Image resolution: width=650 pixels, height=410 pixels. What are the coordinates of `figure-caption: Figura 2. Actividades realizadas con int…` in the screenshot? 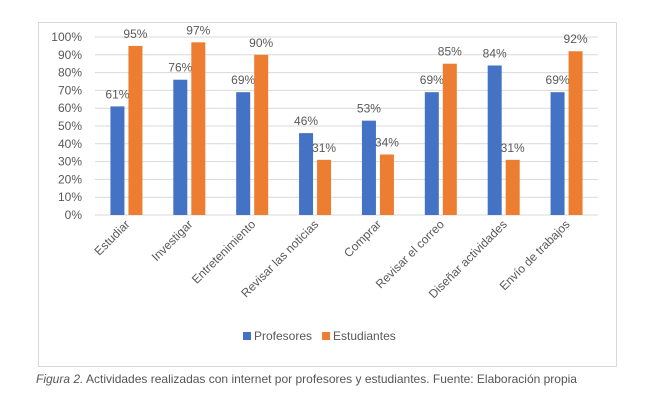 It's located at (306, 379).